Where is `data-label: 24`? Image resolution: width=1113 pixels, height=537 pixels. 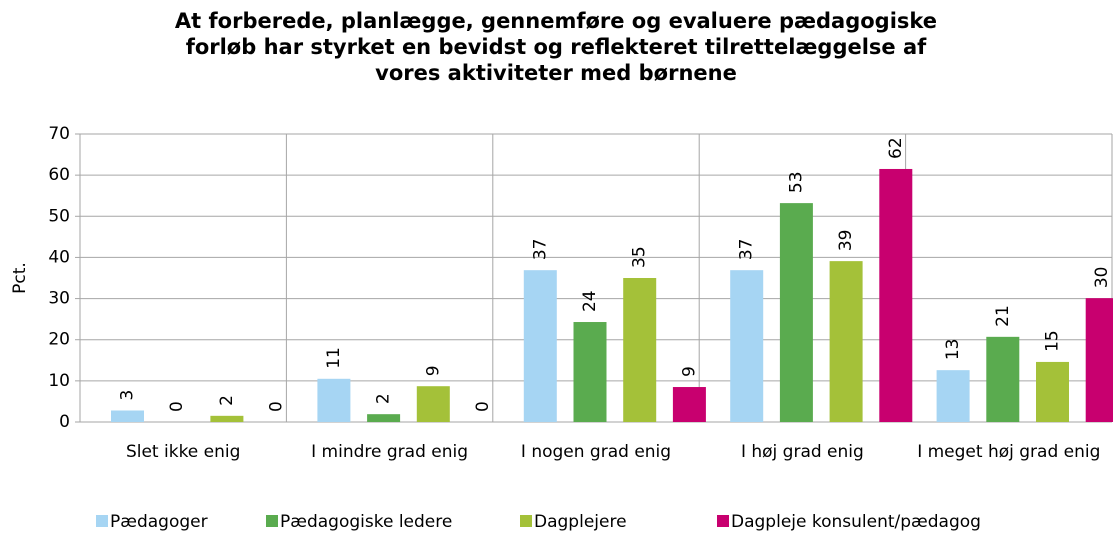 data-label: 24 is located at coordinates (590, 301).